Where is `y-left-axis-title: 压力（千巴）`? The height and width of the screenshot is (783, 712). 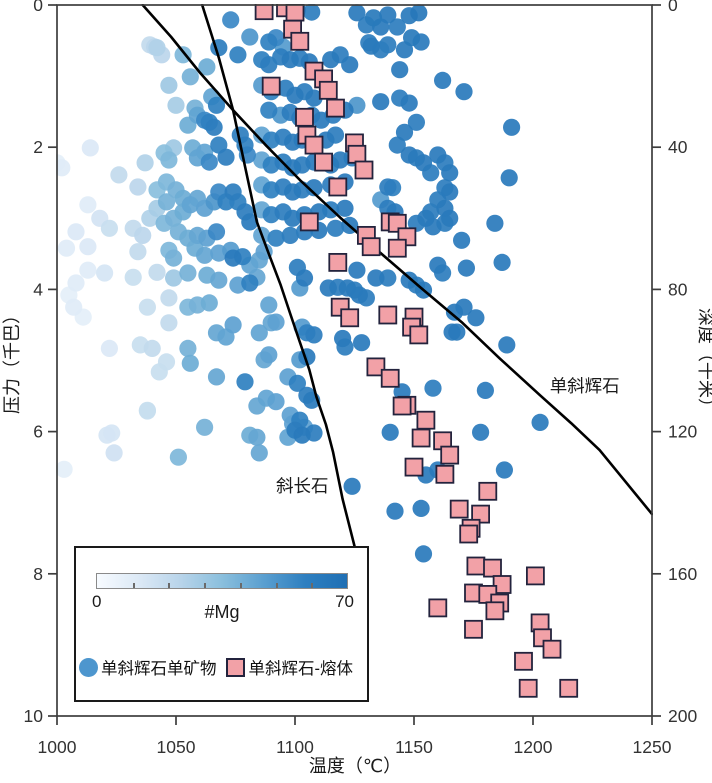 y-left-axis-title: 压力（千巴） is located at coordinates (12, 360).